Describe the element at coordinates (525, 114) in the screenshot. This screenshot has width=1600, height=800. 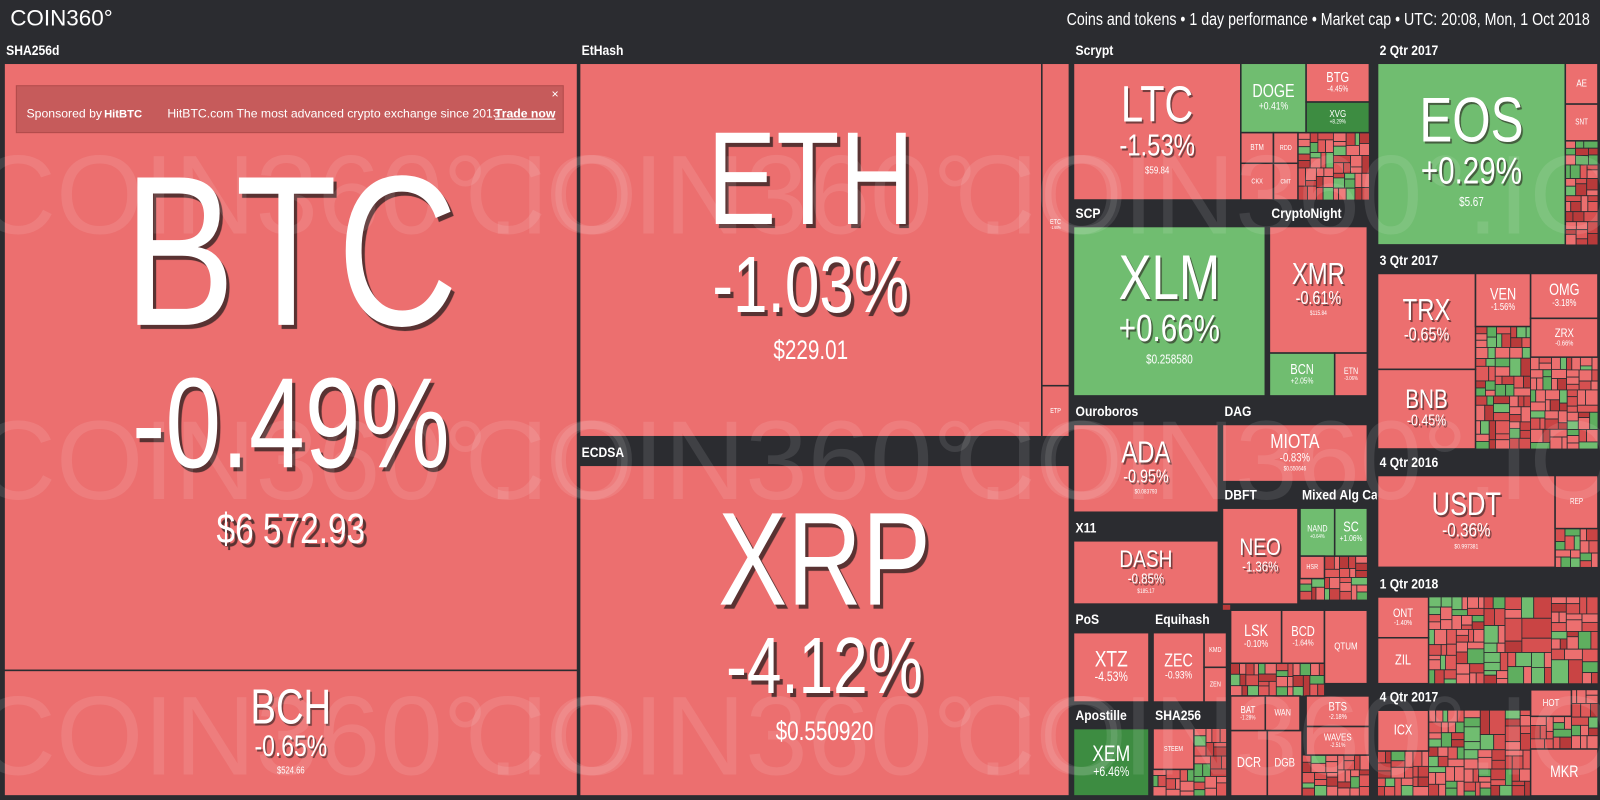
I see `sponsor-link: Trade now` at that location.